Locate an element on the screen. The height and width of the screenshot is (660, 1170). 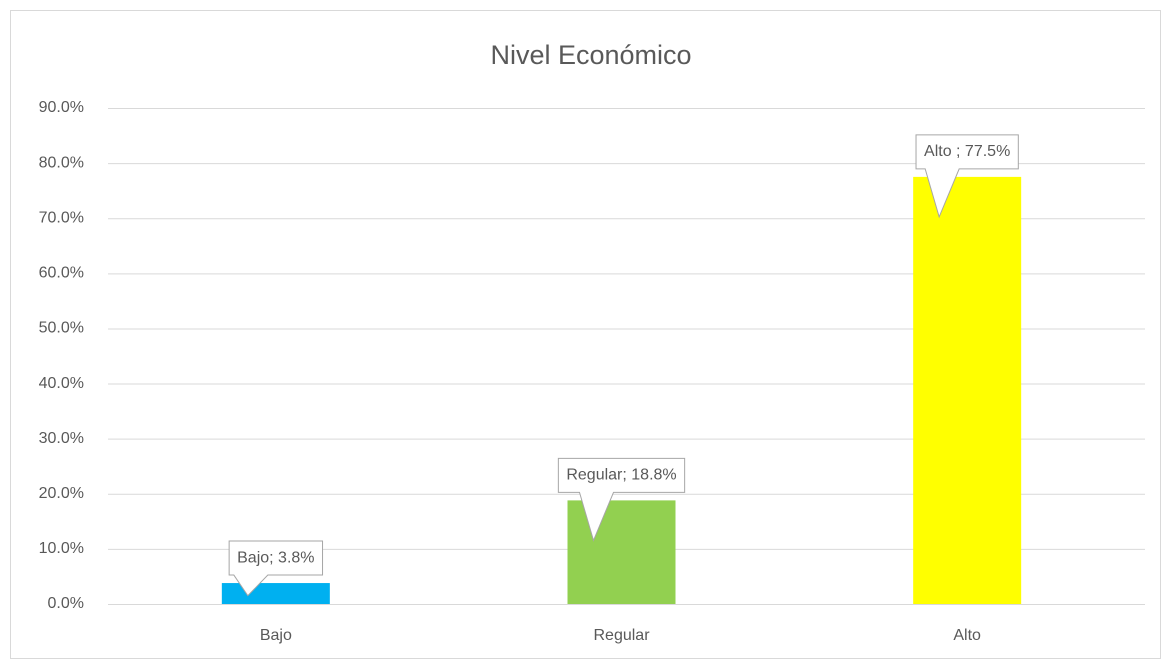
y-tick-label: 0.0% is located at coordinates (66, 603).